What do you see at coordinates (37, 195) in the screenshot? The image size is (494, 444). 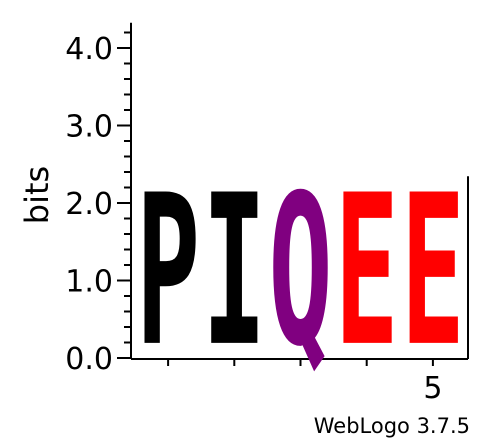 I see `y-axis-label: bits` at bounding box center [37, 195].